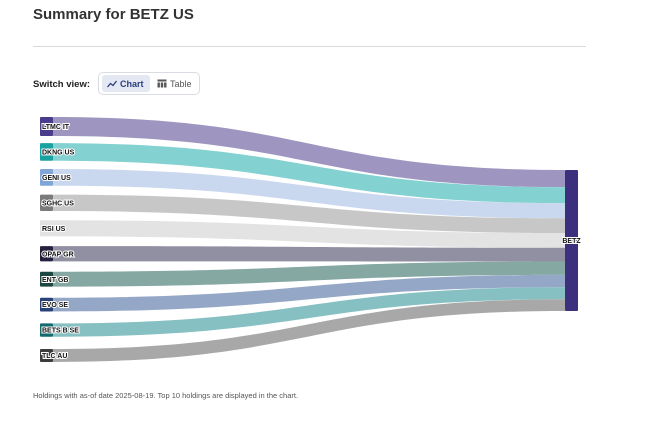 This screenshot has width=649, height=431. I want to click on target-label: BETZ, so click(571, 241).